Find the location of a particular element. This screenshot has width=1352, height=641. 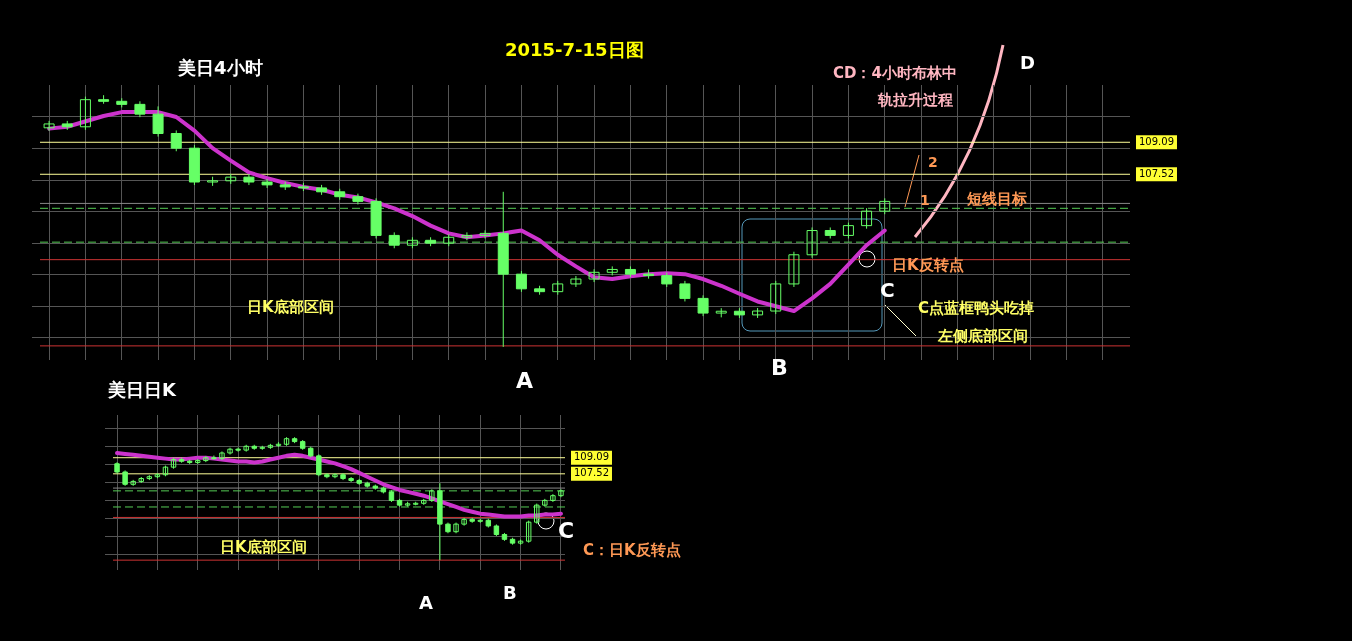

annotation: 短线目标 is located at coordinates (997, 199).